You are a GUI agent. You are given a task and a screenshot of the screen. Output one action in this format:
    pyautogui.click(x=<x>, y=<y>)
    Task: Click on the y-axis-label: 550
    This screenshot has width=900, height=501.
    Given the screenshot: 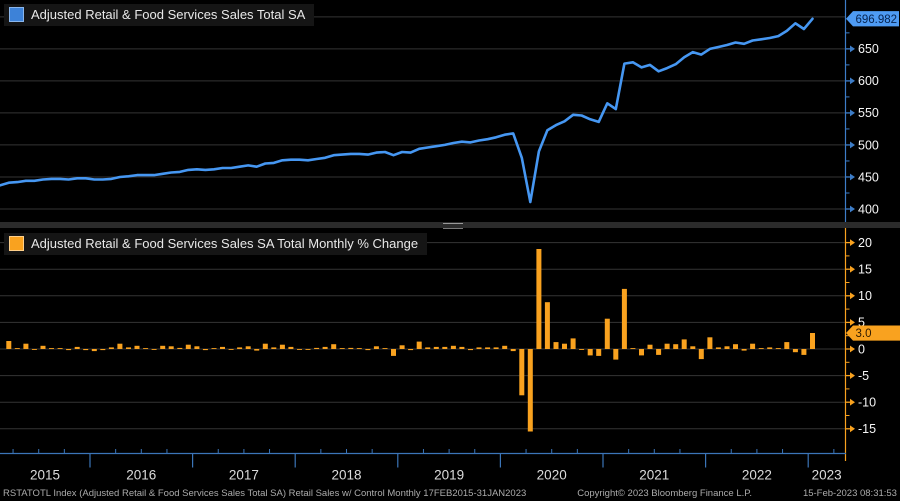 What is the action you would take?
    pyautogui.click(x=868, y=113)
    